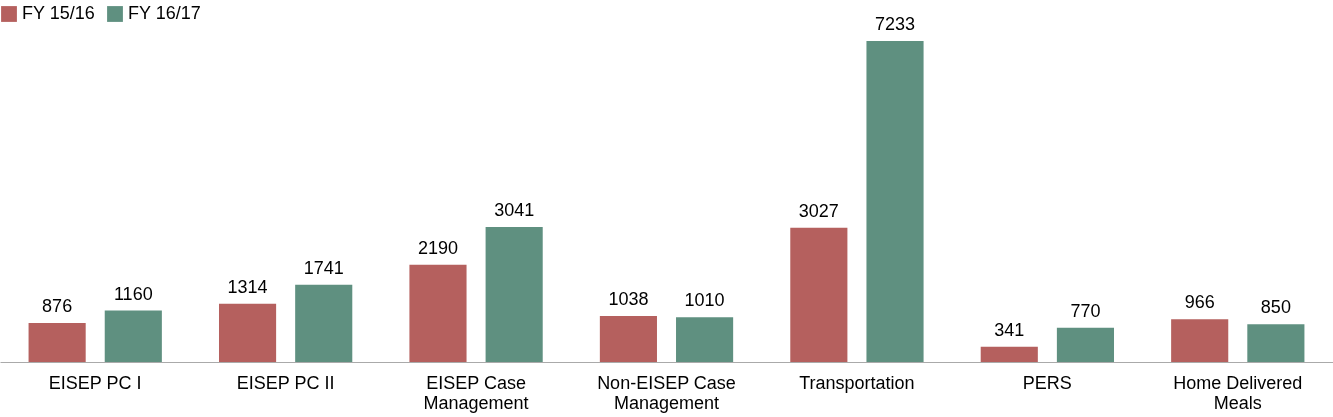 The width and height of the screenshot is (1333, 417). Describe the element at coordinates (133, 293) in the screenshot. I see `data-label: 1160` at that location.